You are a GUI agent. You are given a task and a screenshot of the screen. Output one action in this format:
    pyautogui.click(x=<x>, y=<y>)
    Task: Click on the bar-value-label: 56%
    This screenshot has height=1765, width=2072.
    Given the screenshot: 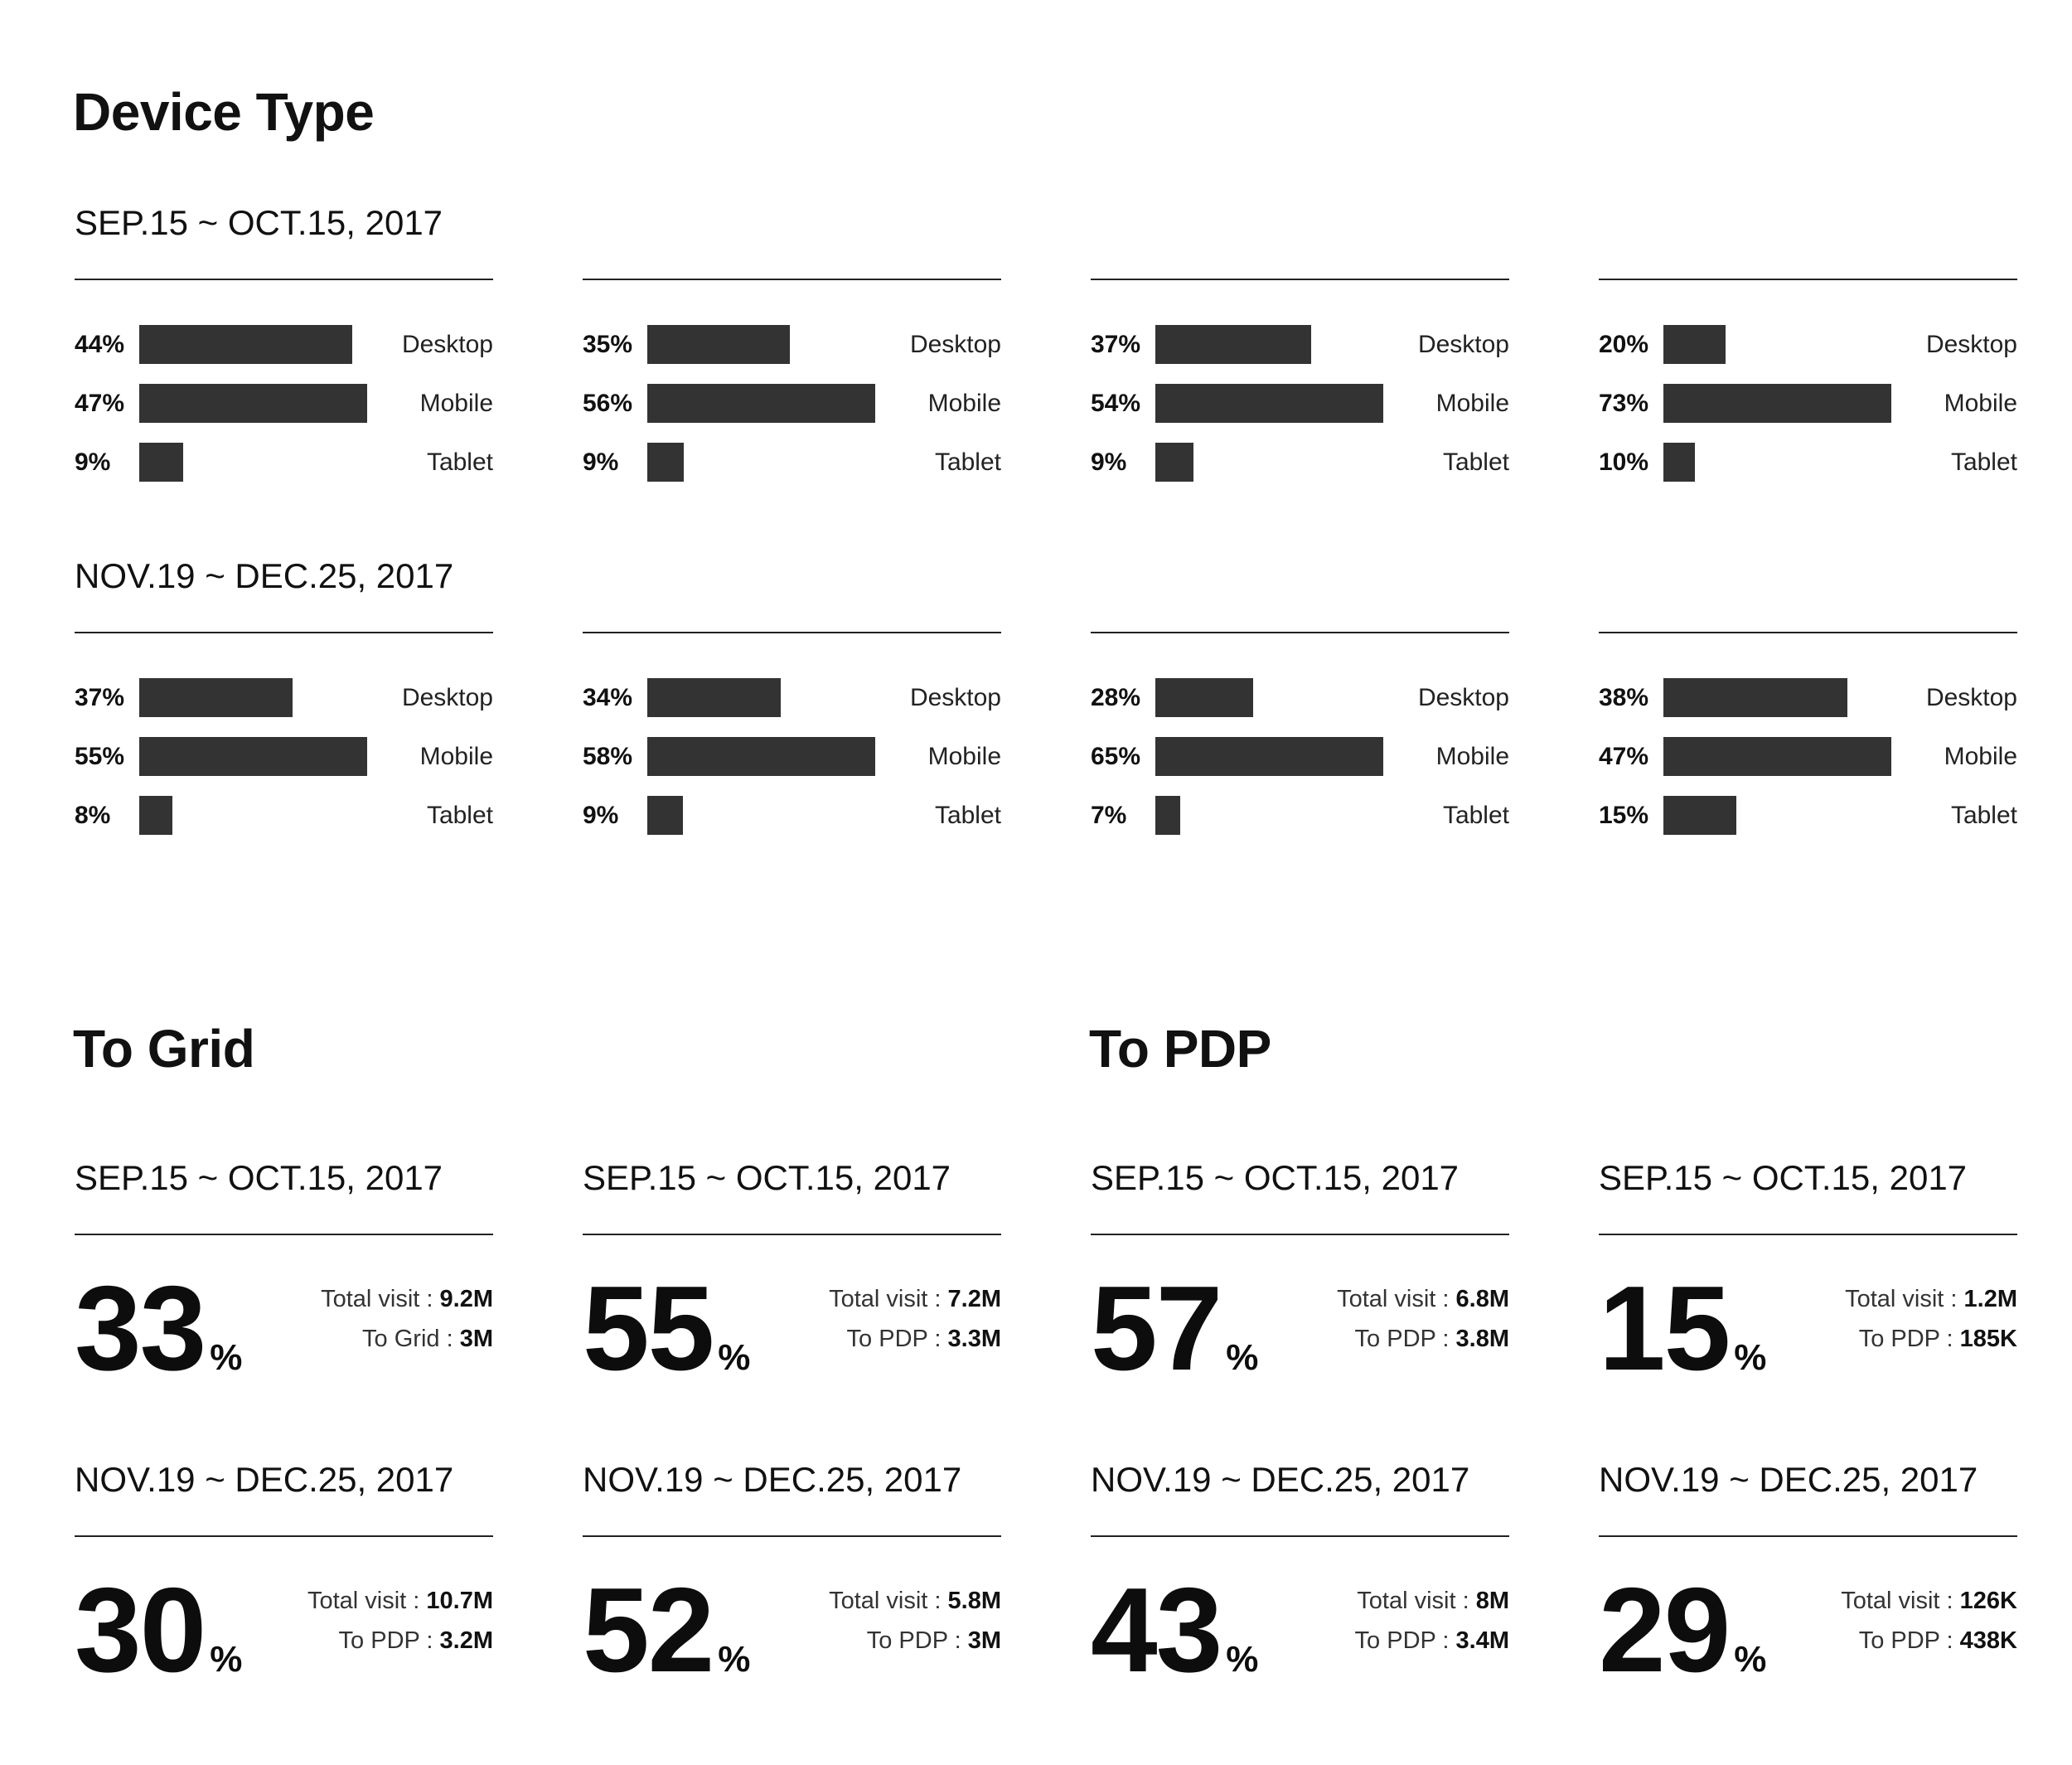 What is the action you would take?
    pyautogui.click(x=608, y=403)
    